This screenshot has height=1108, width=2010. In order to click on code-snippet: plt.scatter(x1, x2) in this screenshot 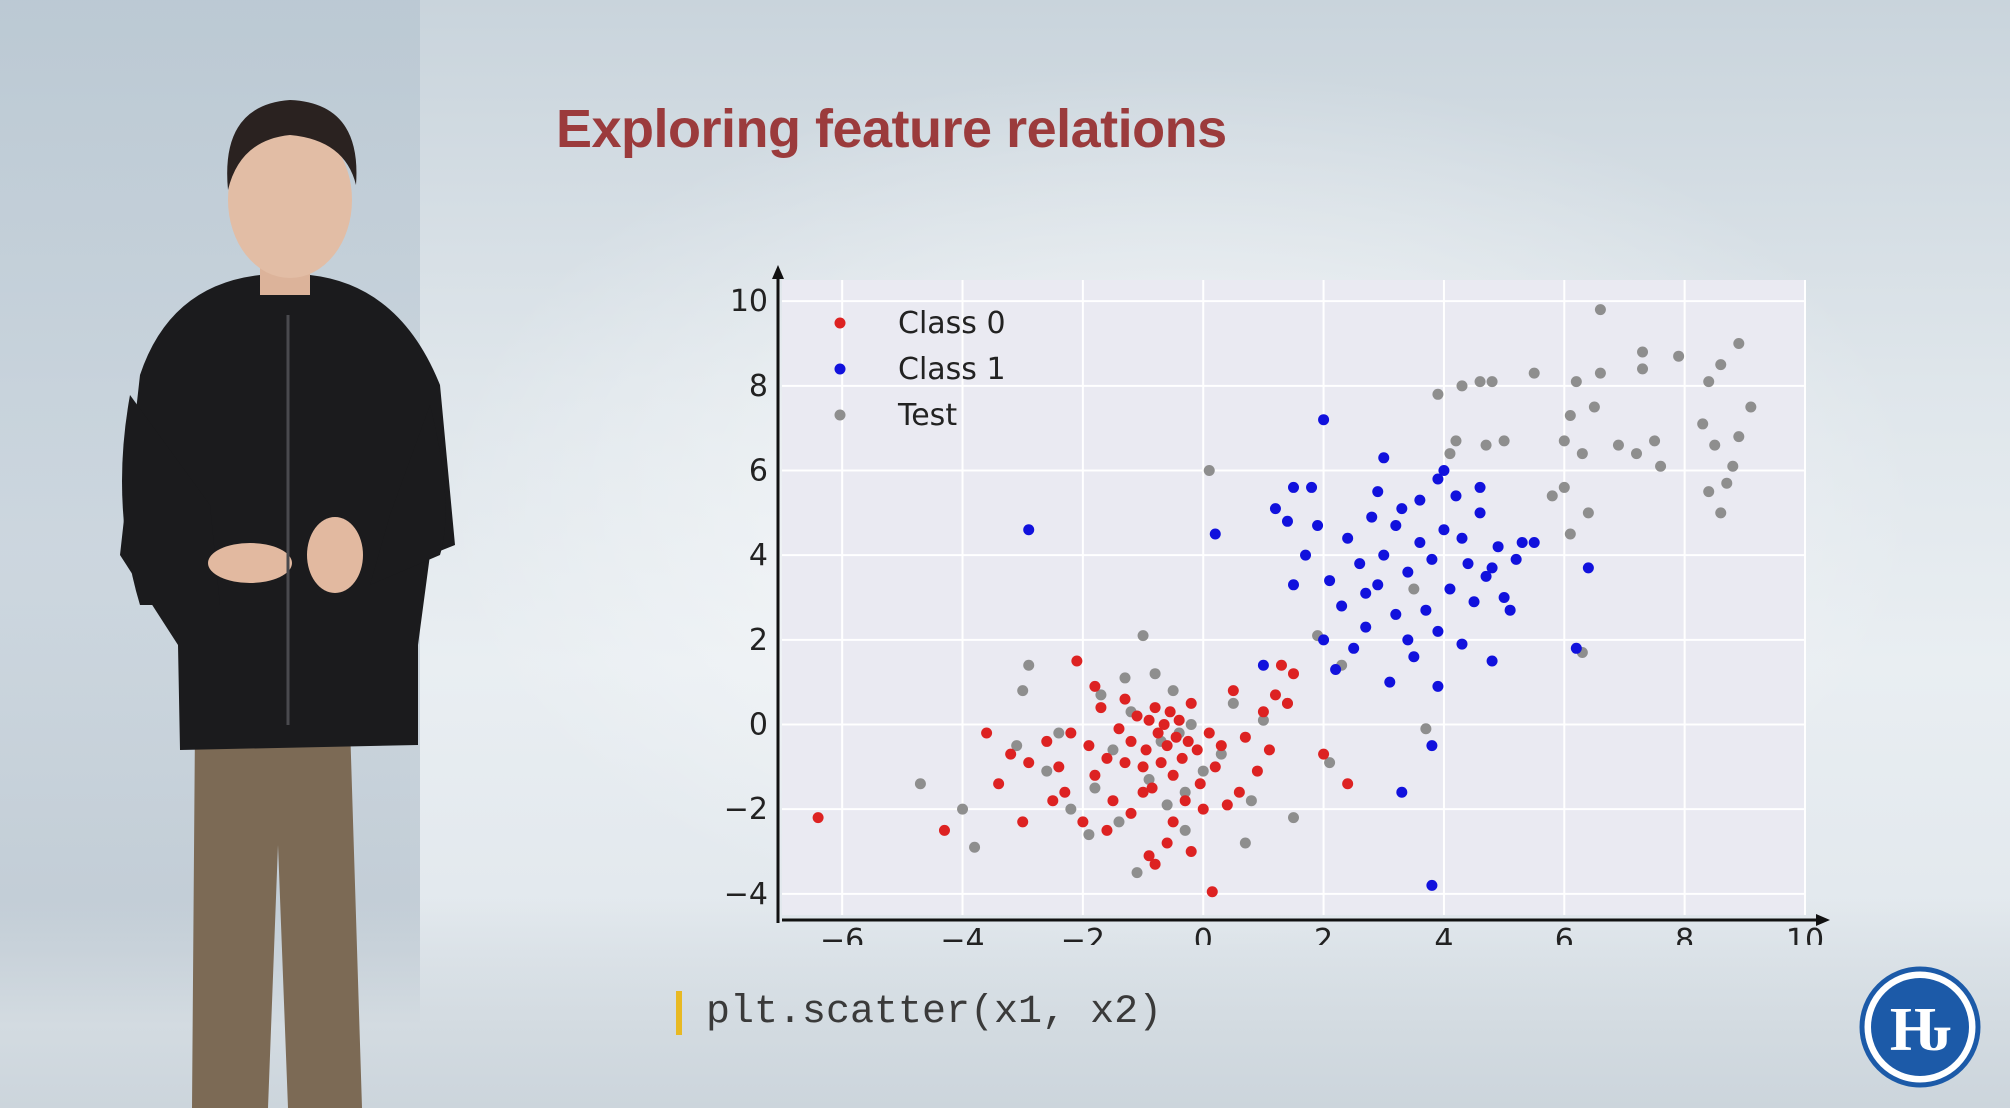, I will do `click(919, 1012)`.